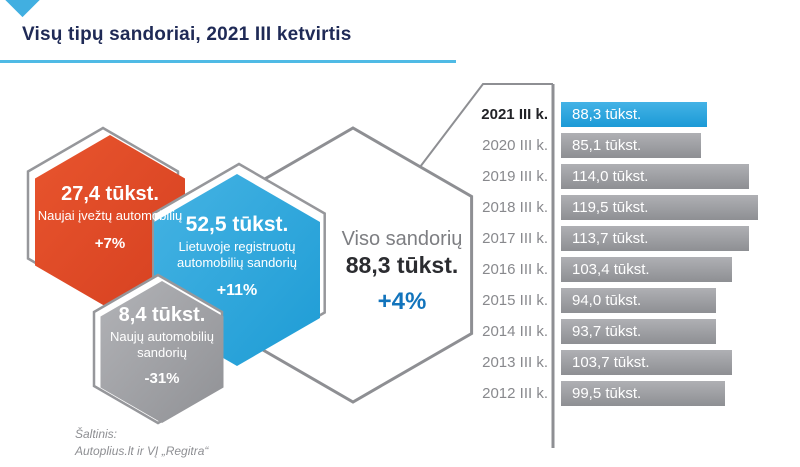  What do you see at coordinates (237, 290) in the screenshot?
I see `blue-hexagon-change: +11%` at bounding box center [237, 290].